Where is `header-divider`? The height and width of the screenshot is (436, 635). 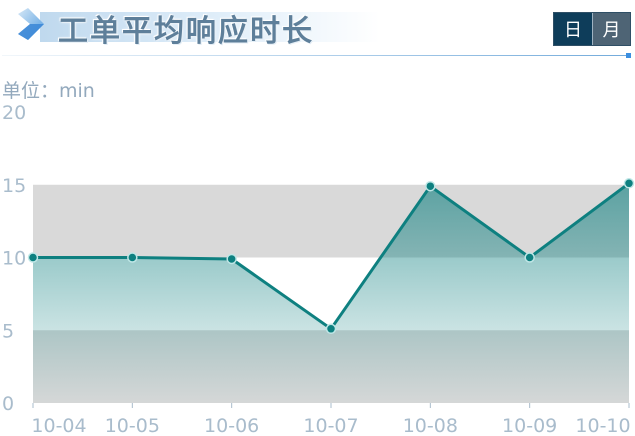
header-divider is located at coordinates (315, 55).